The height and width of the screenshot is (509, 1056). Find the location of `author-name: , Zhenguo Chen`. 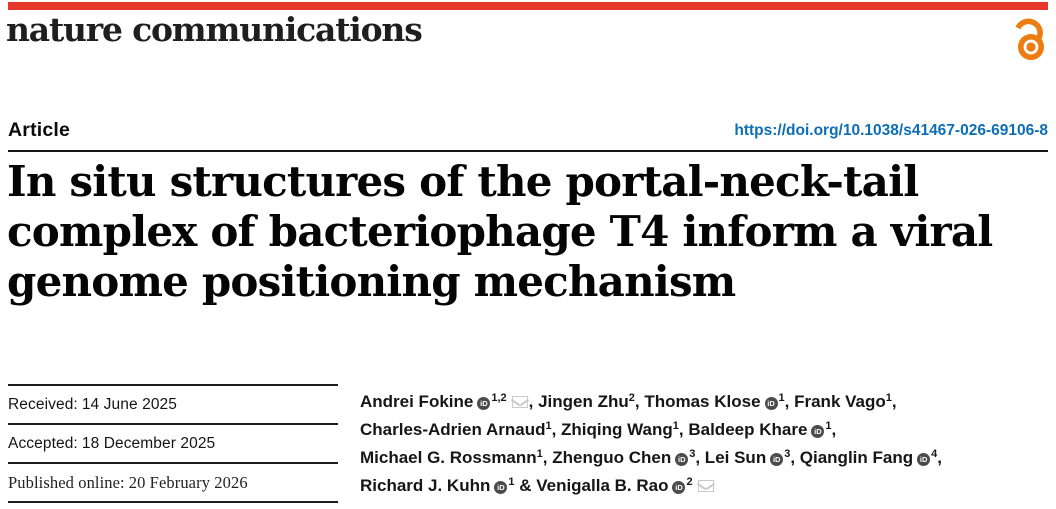

author-name: , Zhenguo Chen is located at coordinates (607, 457).